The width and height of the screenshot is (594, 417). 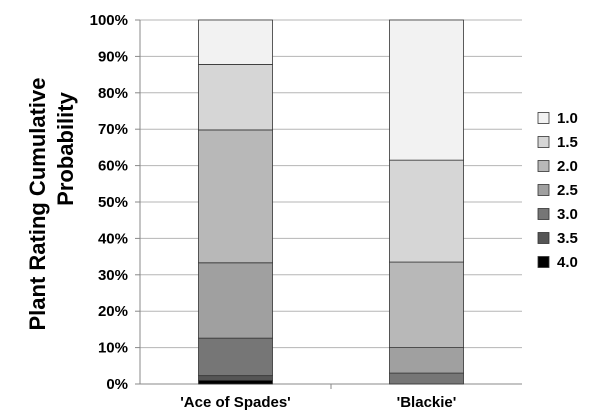 What do you see at coordinates (567, 166) in the screenshot?
I see `legend-label: 2.0` at bounding box center [567, 166].